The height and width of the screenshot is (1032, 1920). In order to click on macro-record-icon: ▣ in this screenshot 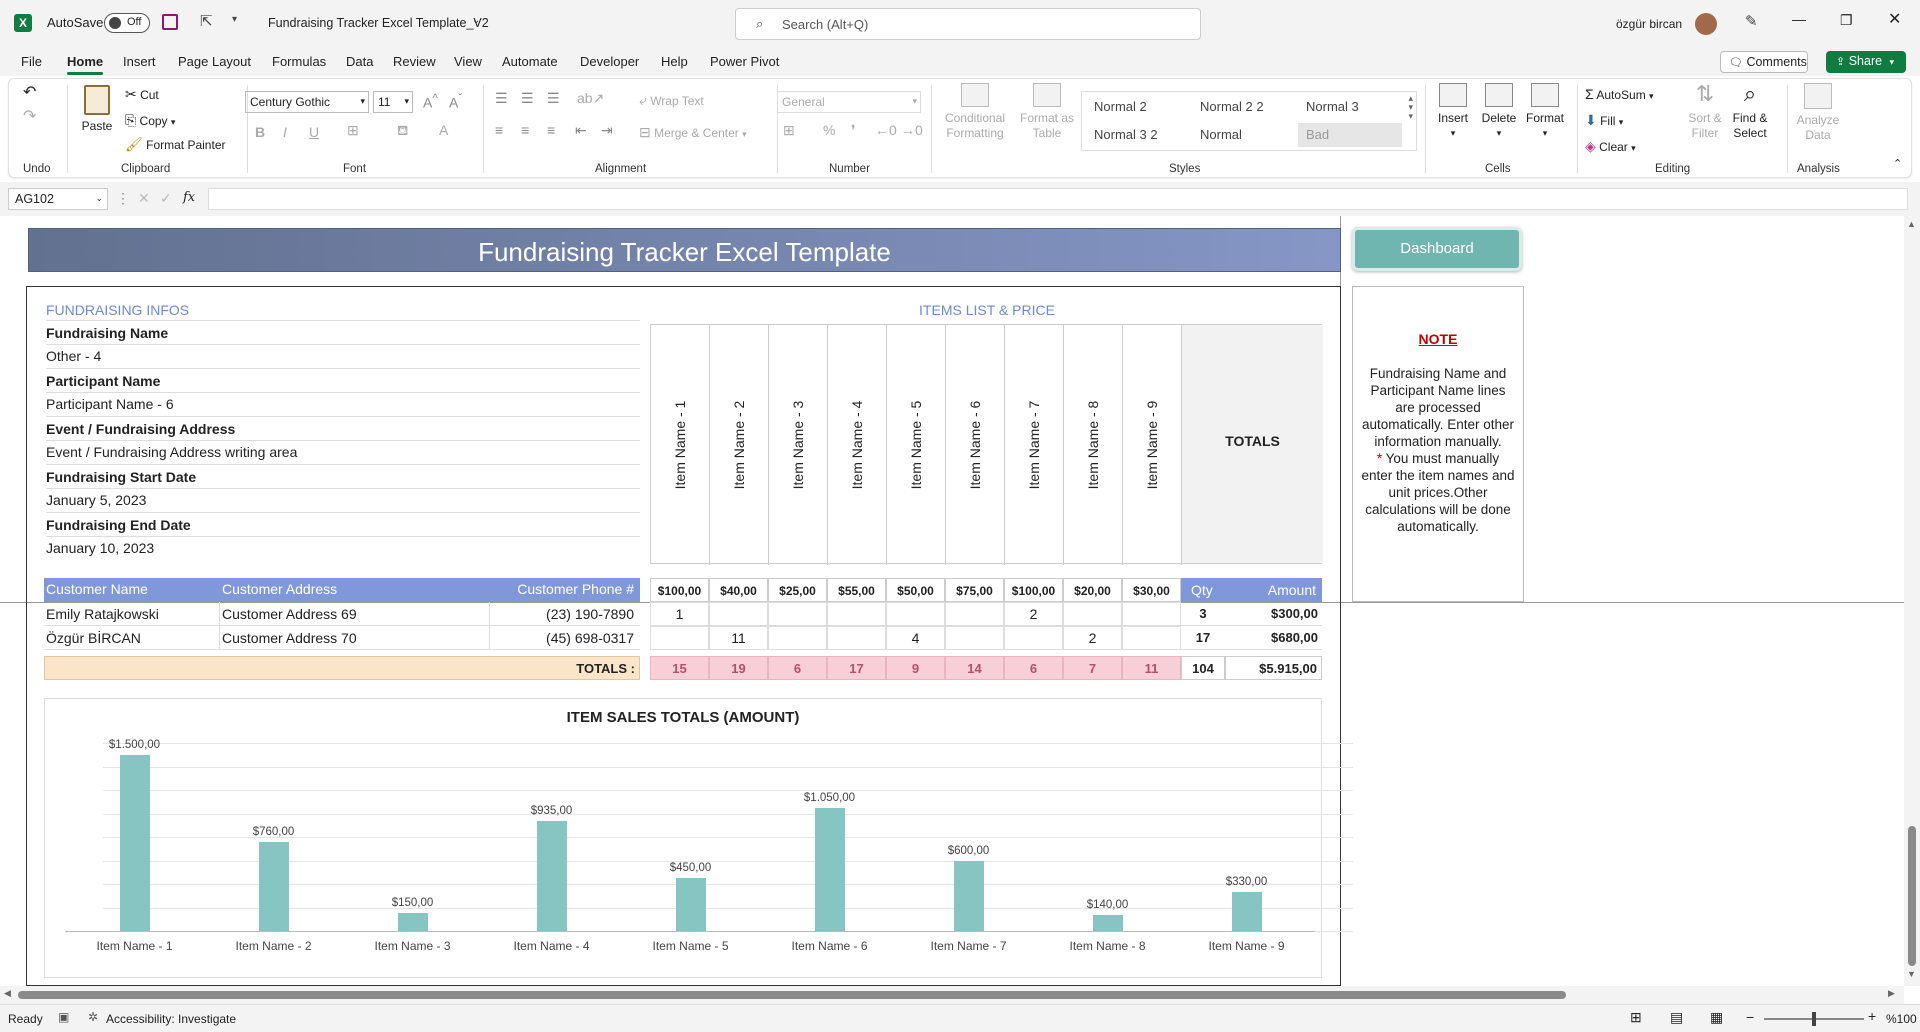, I will do `click(64, 1017)`.